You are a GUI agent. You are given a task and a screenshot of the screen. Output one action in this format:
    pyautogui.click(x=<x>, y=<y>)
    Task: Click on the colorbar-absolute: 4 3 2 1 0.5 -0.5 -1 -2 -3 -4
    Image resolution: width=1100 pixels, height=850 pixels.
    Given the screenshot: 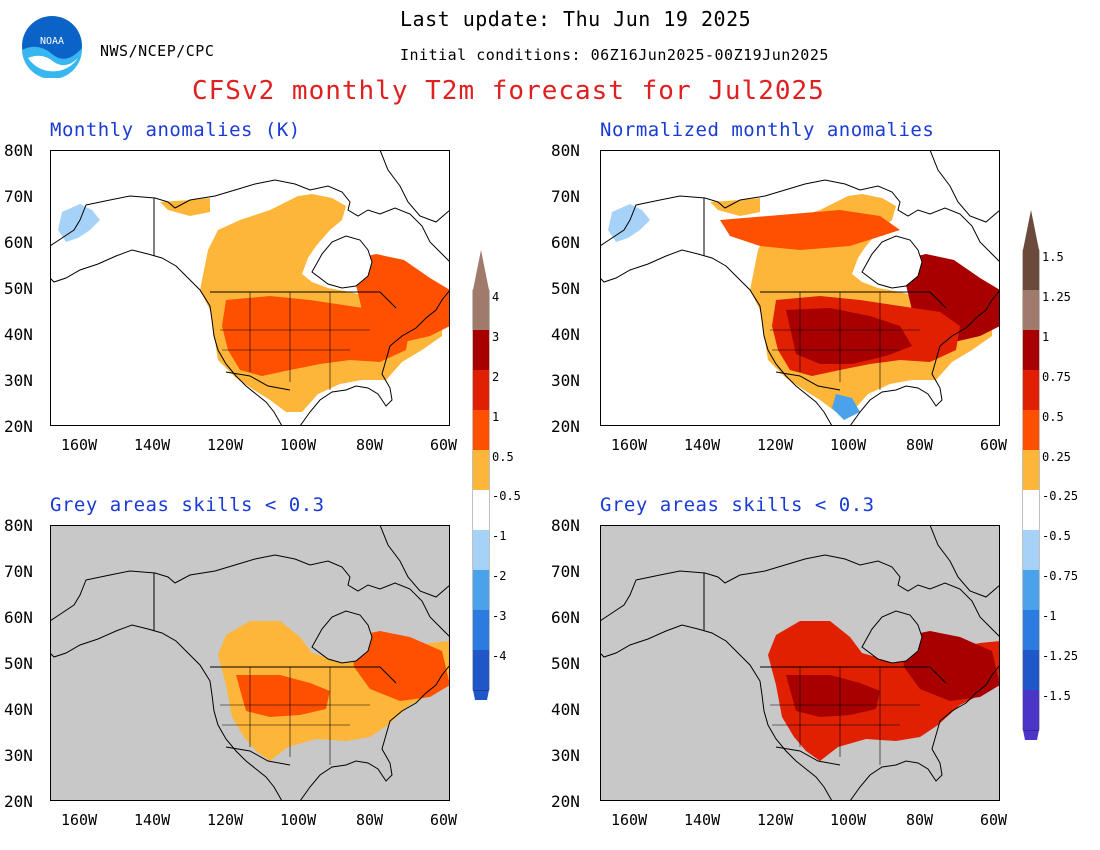 What is the action you would take?
    pyautogui.click(x=502, y=490)
    